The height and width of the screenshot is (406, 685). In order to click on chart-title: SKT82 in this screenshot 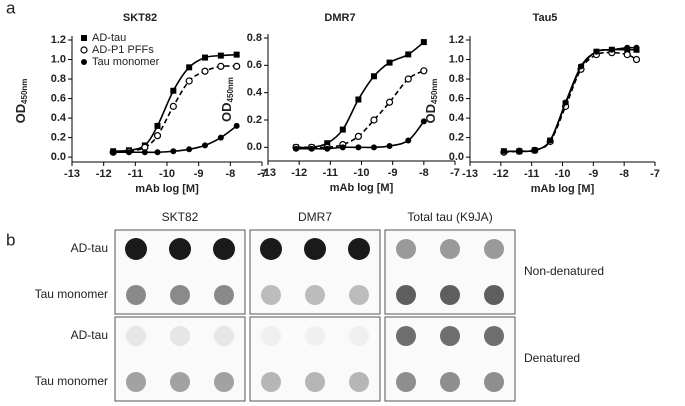, I will do `click(140, 18)`.